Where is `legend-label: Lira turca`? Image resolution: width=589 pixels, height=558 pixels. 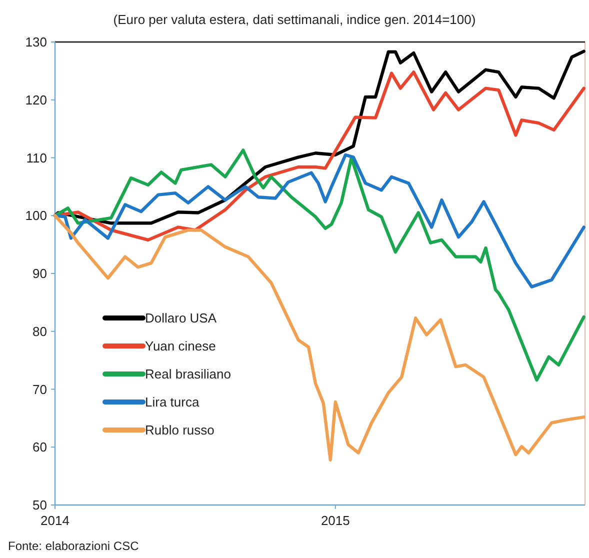 legend-label: Lira turca is located at coordinates (172, 402).